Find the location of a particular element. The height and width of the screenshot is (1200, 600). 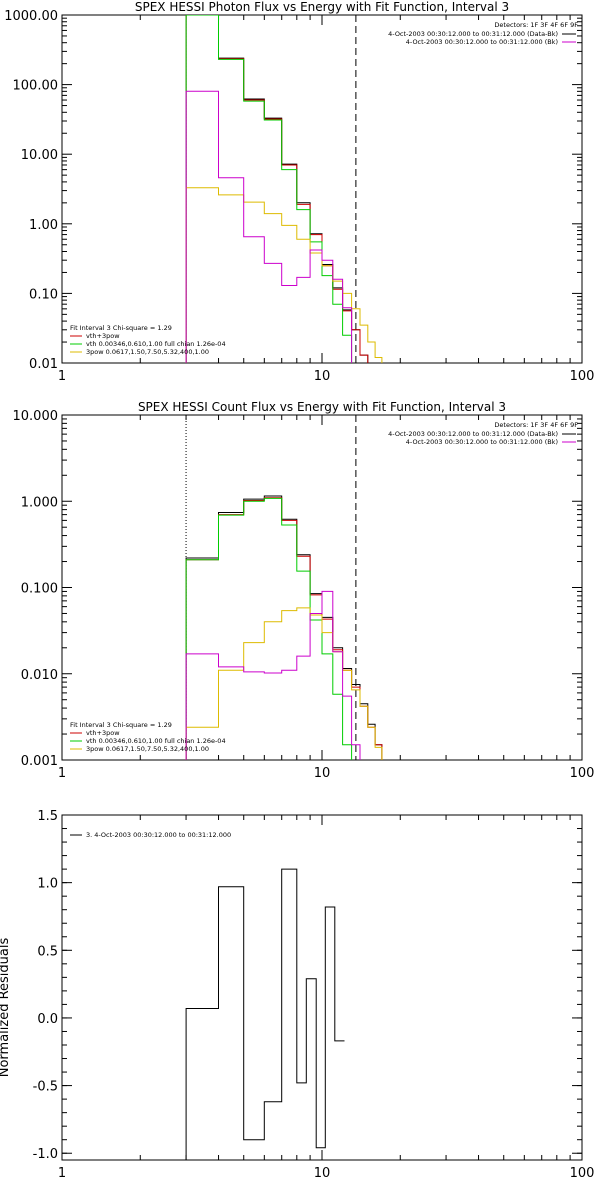

y-tick-label: 0.0 is located at coordinates (47, 1019).